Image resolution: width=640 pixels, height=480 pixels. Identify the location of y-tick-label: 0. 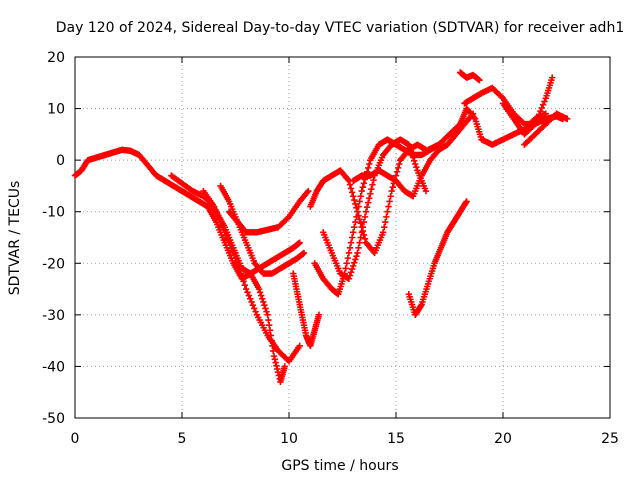
(60, 161).